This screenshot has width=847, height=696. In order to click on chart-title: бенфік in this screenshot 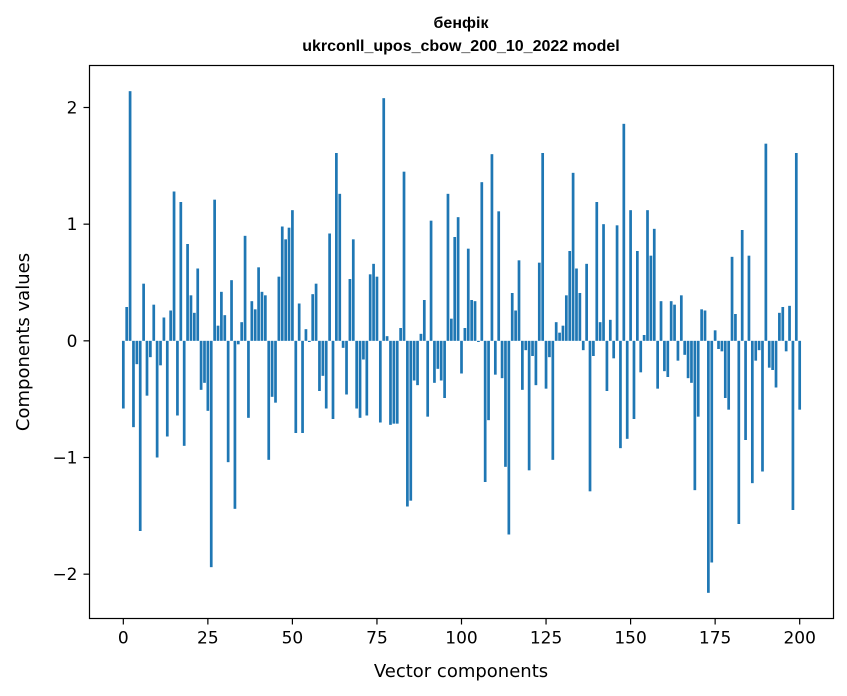, I will do `click(462, 23)`.